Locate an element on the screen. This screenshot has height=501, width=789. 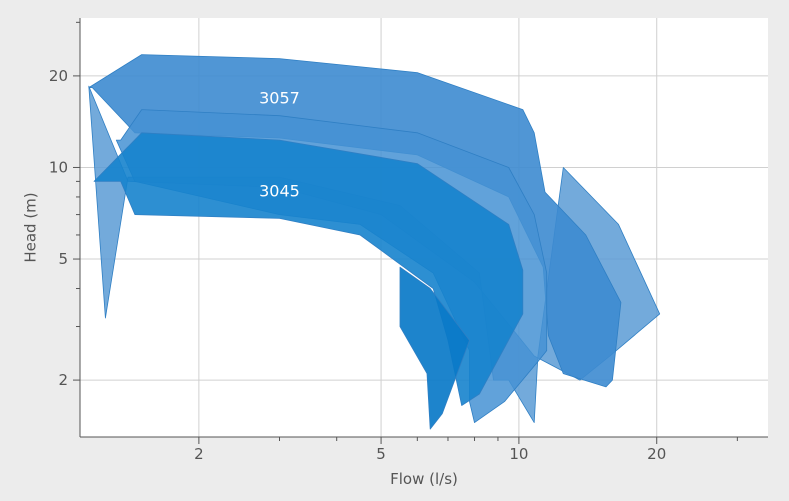
x-axis-label: Flow (l/s) is located at coordinates (424, 479).